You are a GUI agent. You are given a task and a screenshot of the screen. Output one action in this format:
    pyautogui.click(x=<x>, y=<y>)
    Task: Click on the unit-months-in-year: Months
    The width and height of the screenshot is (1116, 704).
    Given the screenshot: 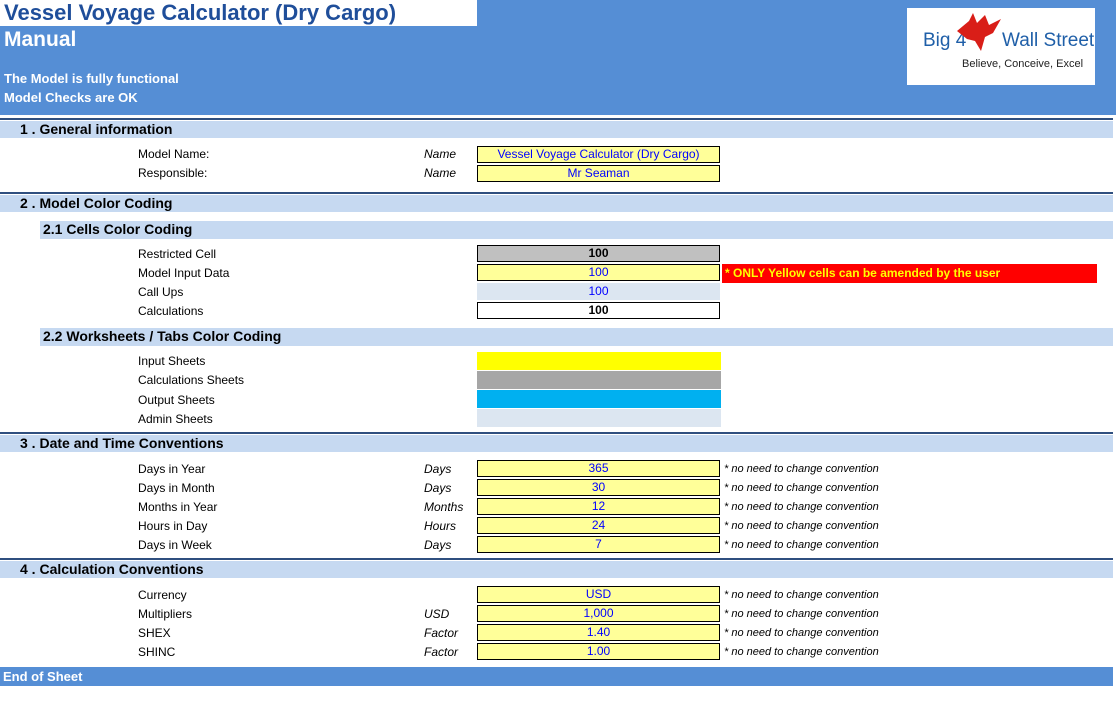 What is the action you would take?
    pyautogui.click(x=444, y=507)
    